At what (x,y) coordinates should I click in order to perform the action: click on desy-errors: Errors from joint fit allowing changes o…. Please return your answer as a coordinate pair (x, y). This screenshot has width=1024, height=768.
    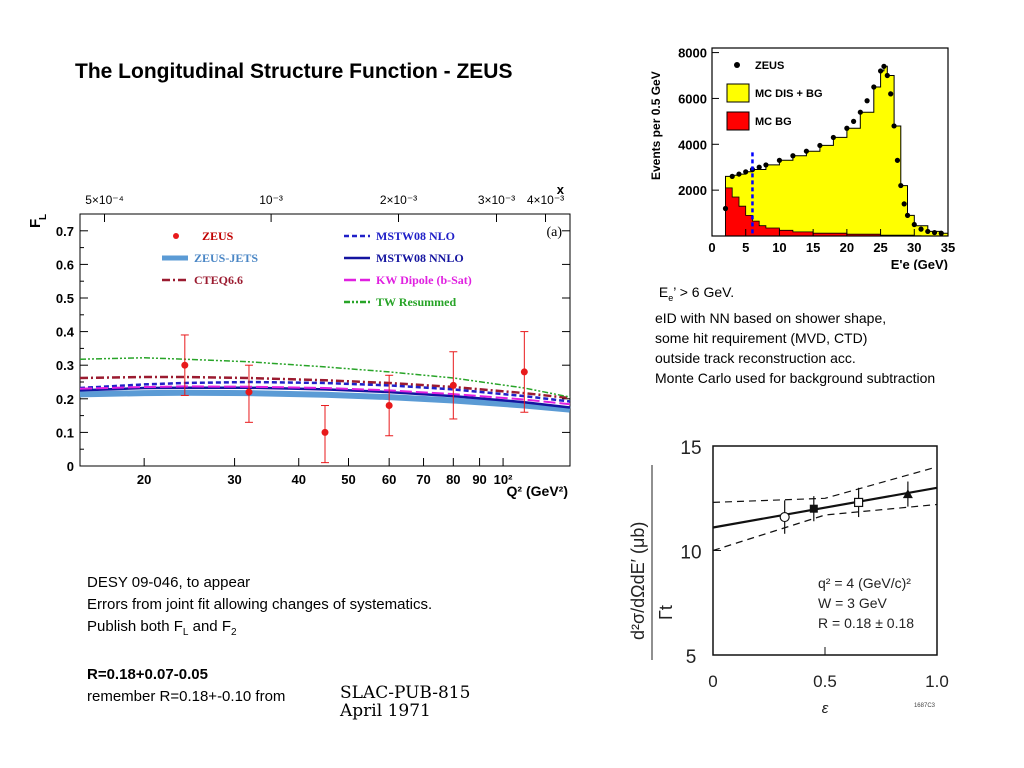
    Looking at the image, I should click on (260, 604).